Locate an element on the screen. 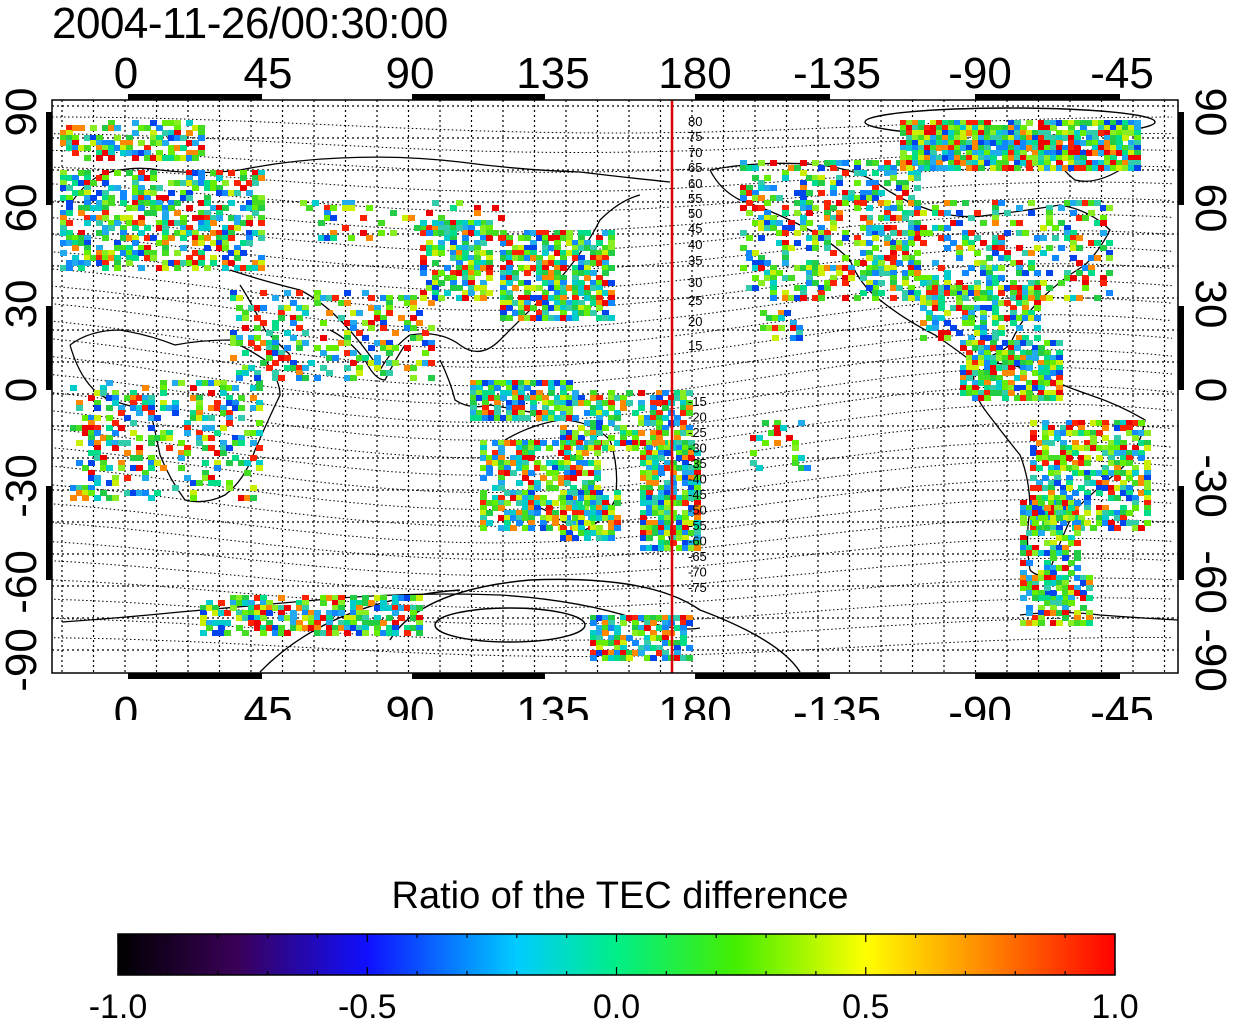 Image resolution: width=1240 pixels, height=1024 pixels. contour-label: -60 is located at coordinates (697, 541).